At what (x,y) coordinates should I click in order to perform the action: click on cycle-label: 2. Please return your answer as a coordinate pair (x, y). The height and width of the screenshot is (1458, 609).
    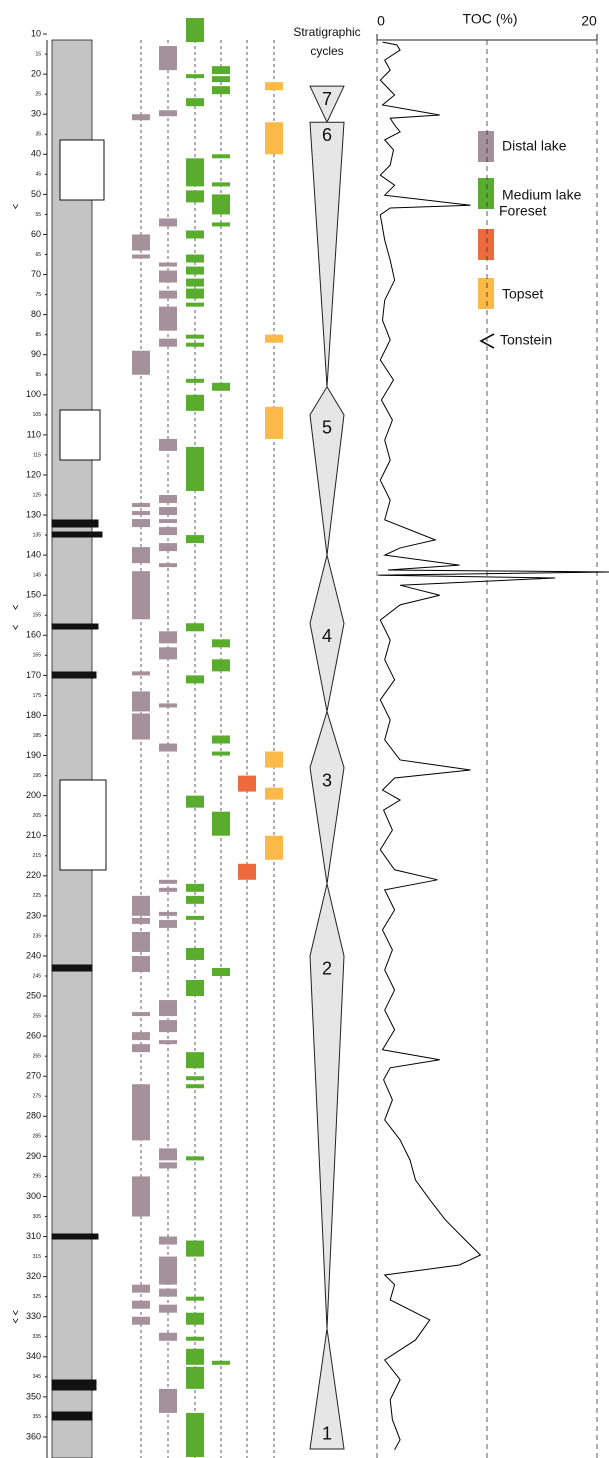
    Looking at the image, I should click on (327, 969).